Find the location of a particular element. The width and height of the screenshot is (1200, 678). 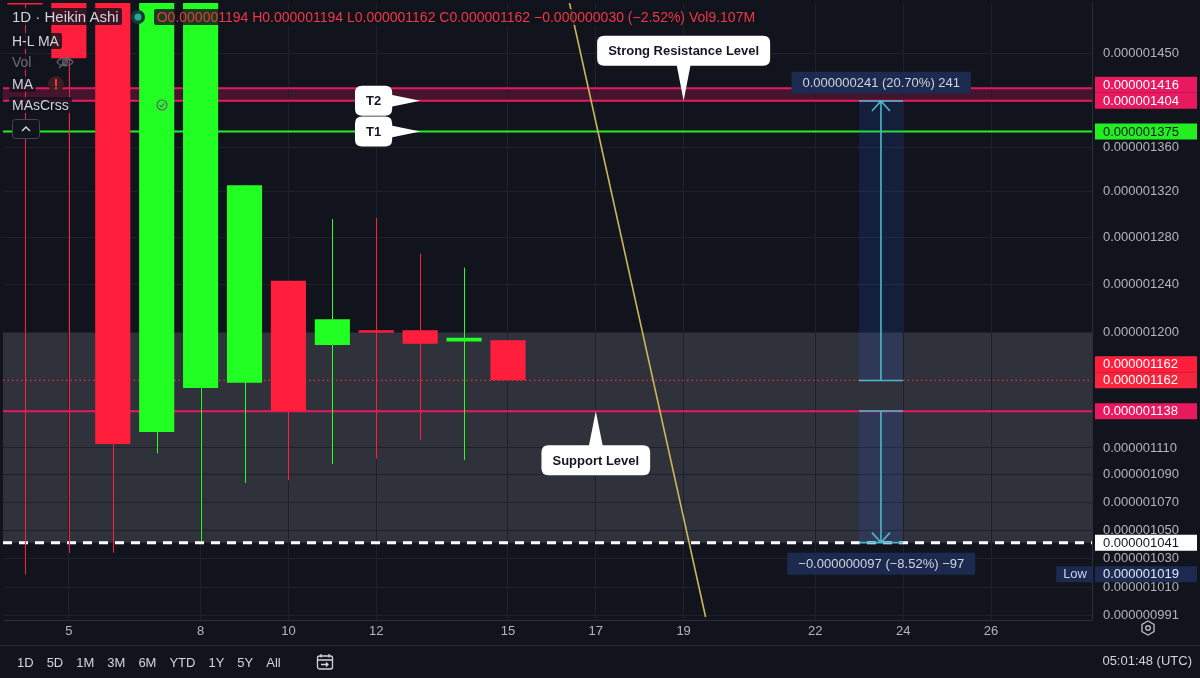

ref-line-label: 0.000001416 is located at coordinates (1141, 84).